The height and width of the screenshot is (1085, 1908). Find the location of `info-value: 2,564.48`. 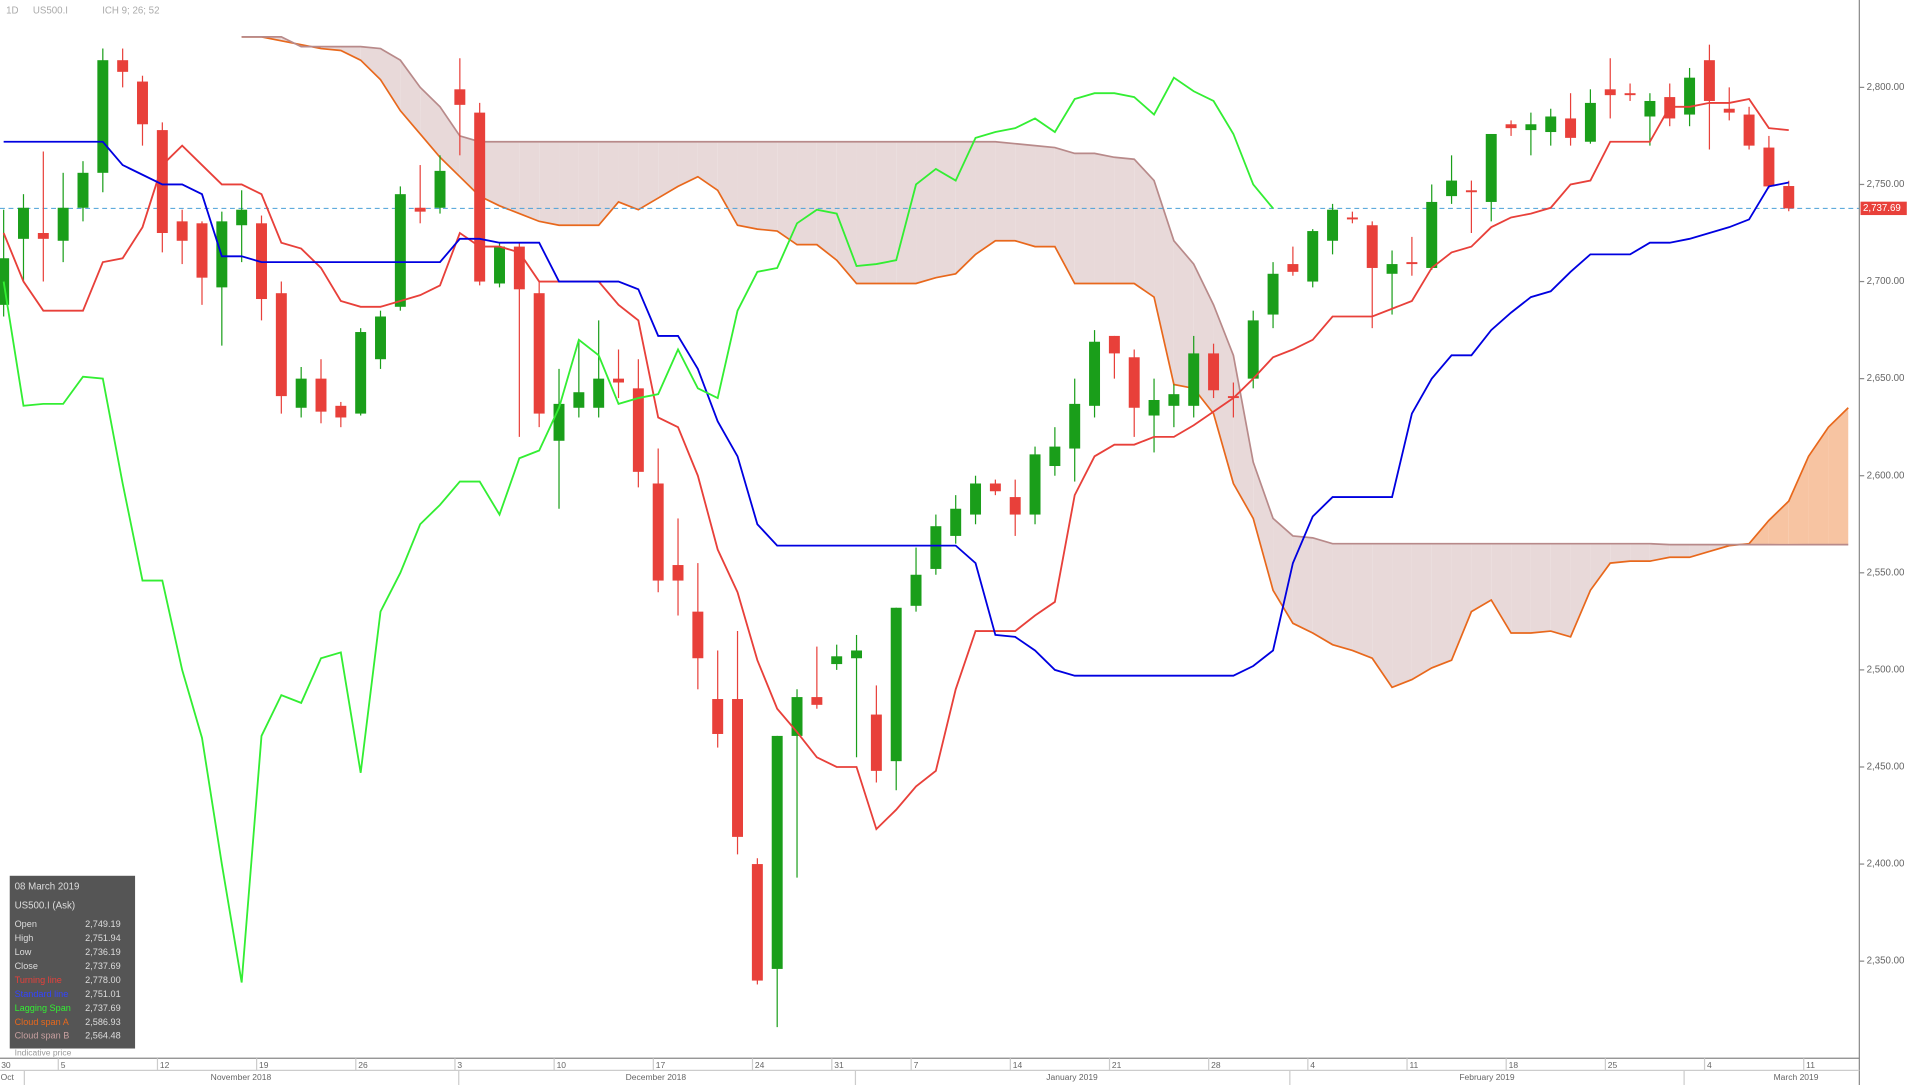

info-value: 2,564.48 is located at coordinates (102, 1036).